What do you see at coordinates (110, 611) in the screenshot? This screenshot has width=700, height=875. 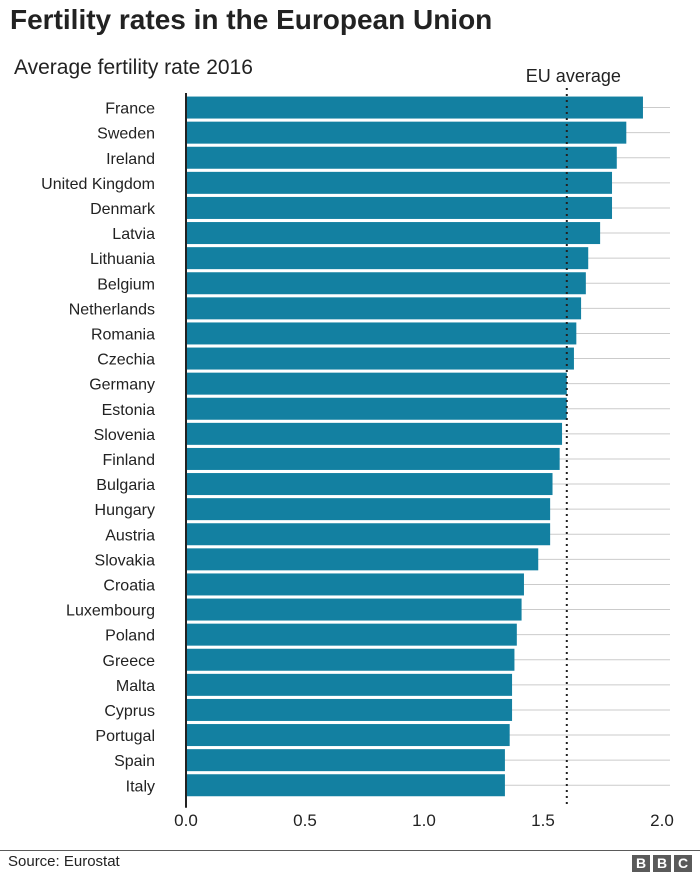 I see `category-label: Luxembourg` at bounding box center [110, 611].